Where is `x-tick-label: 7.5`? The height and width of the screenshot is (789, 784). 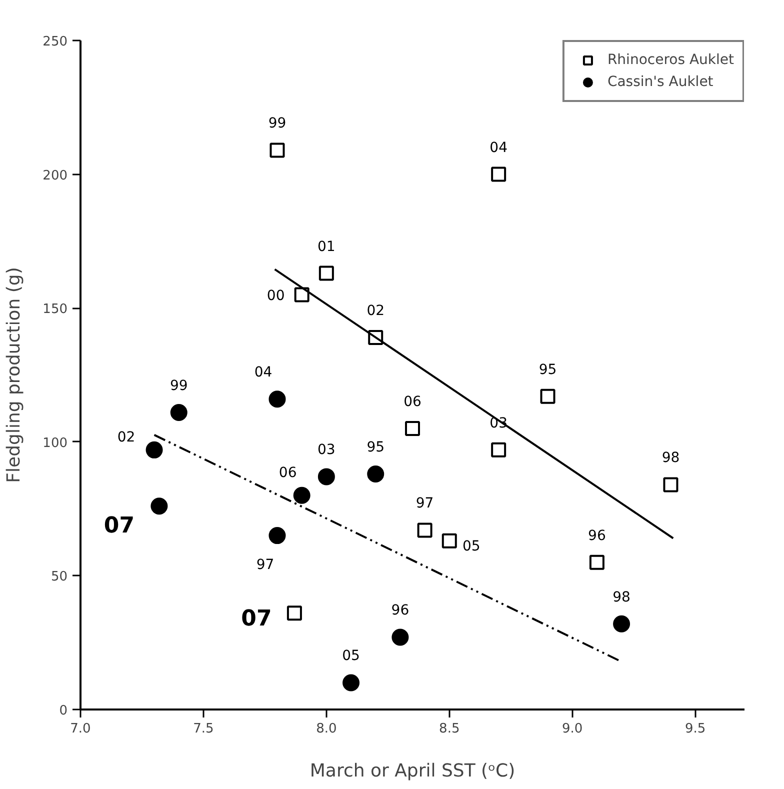 x-tick-label: 7.5 is located at coordinates (203, 729).